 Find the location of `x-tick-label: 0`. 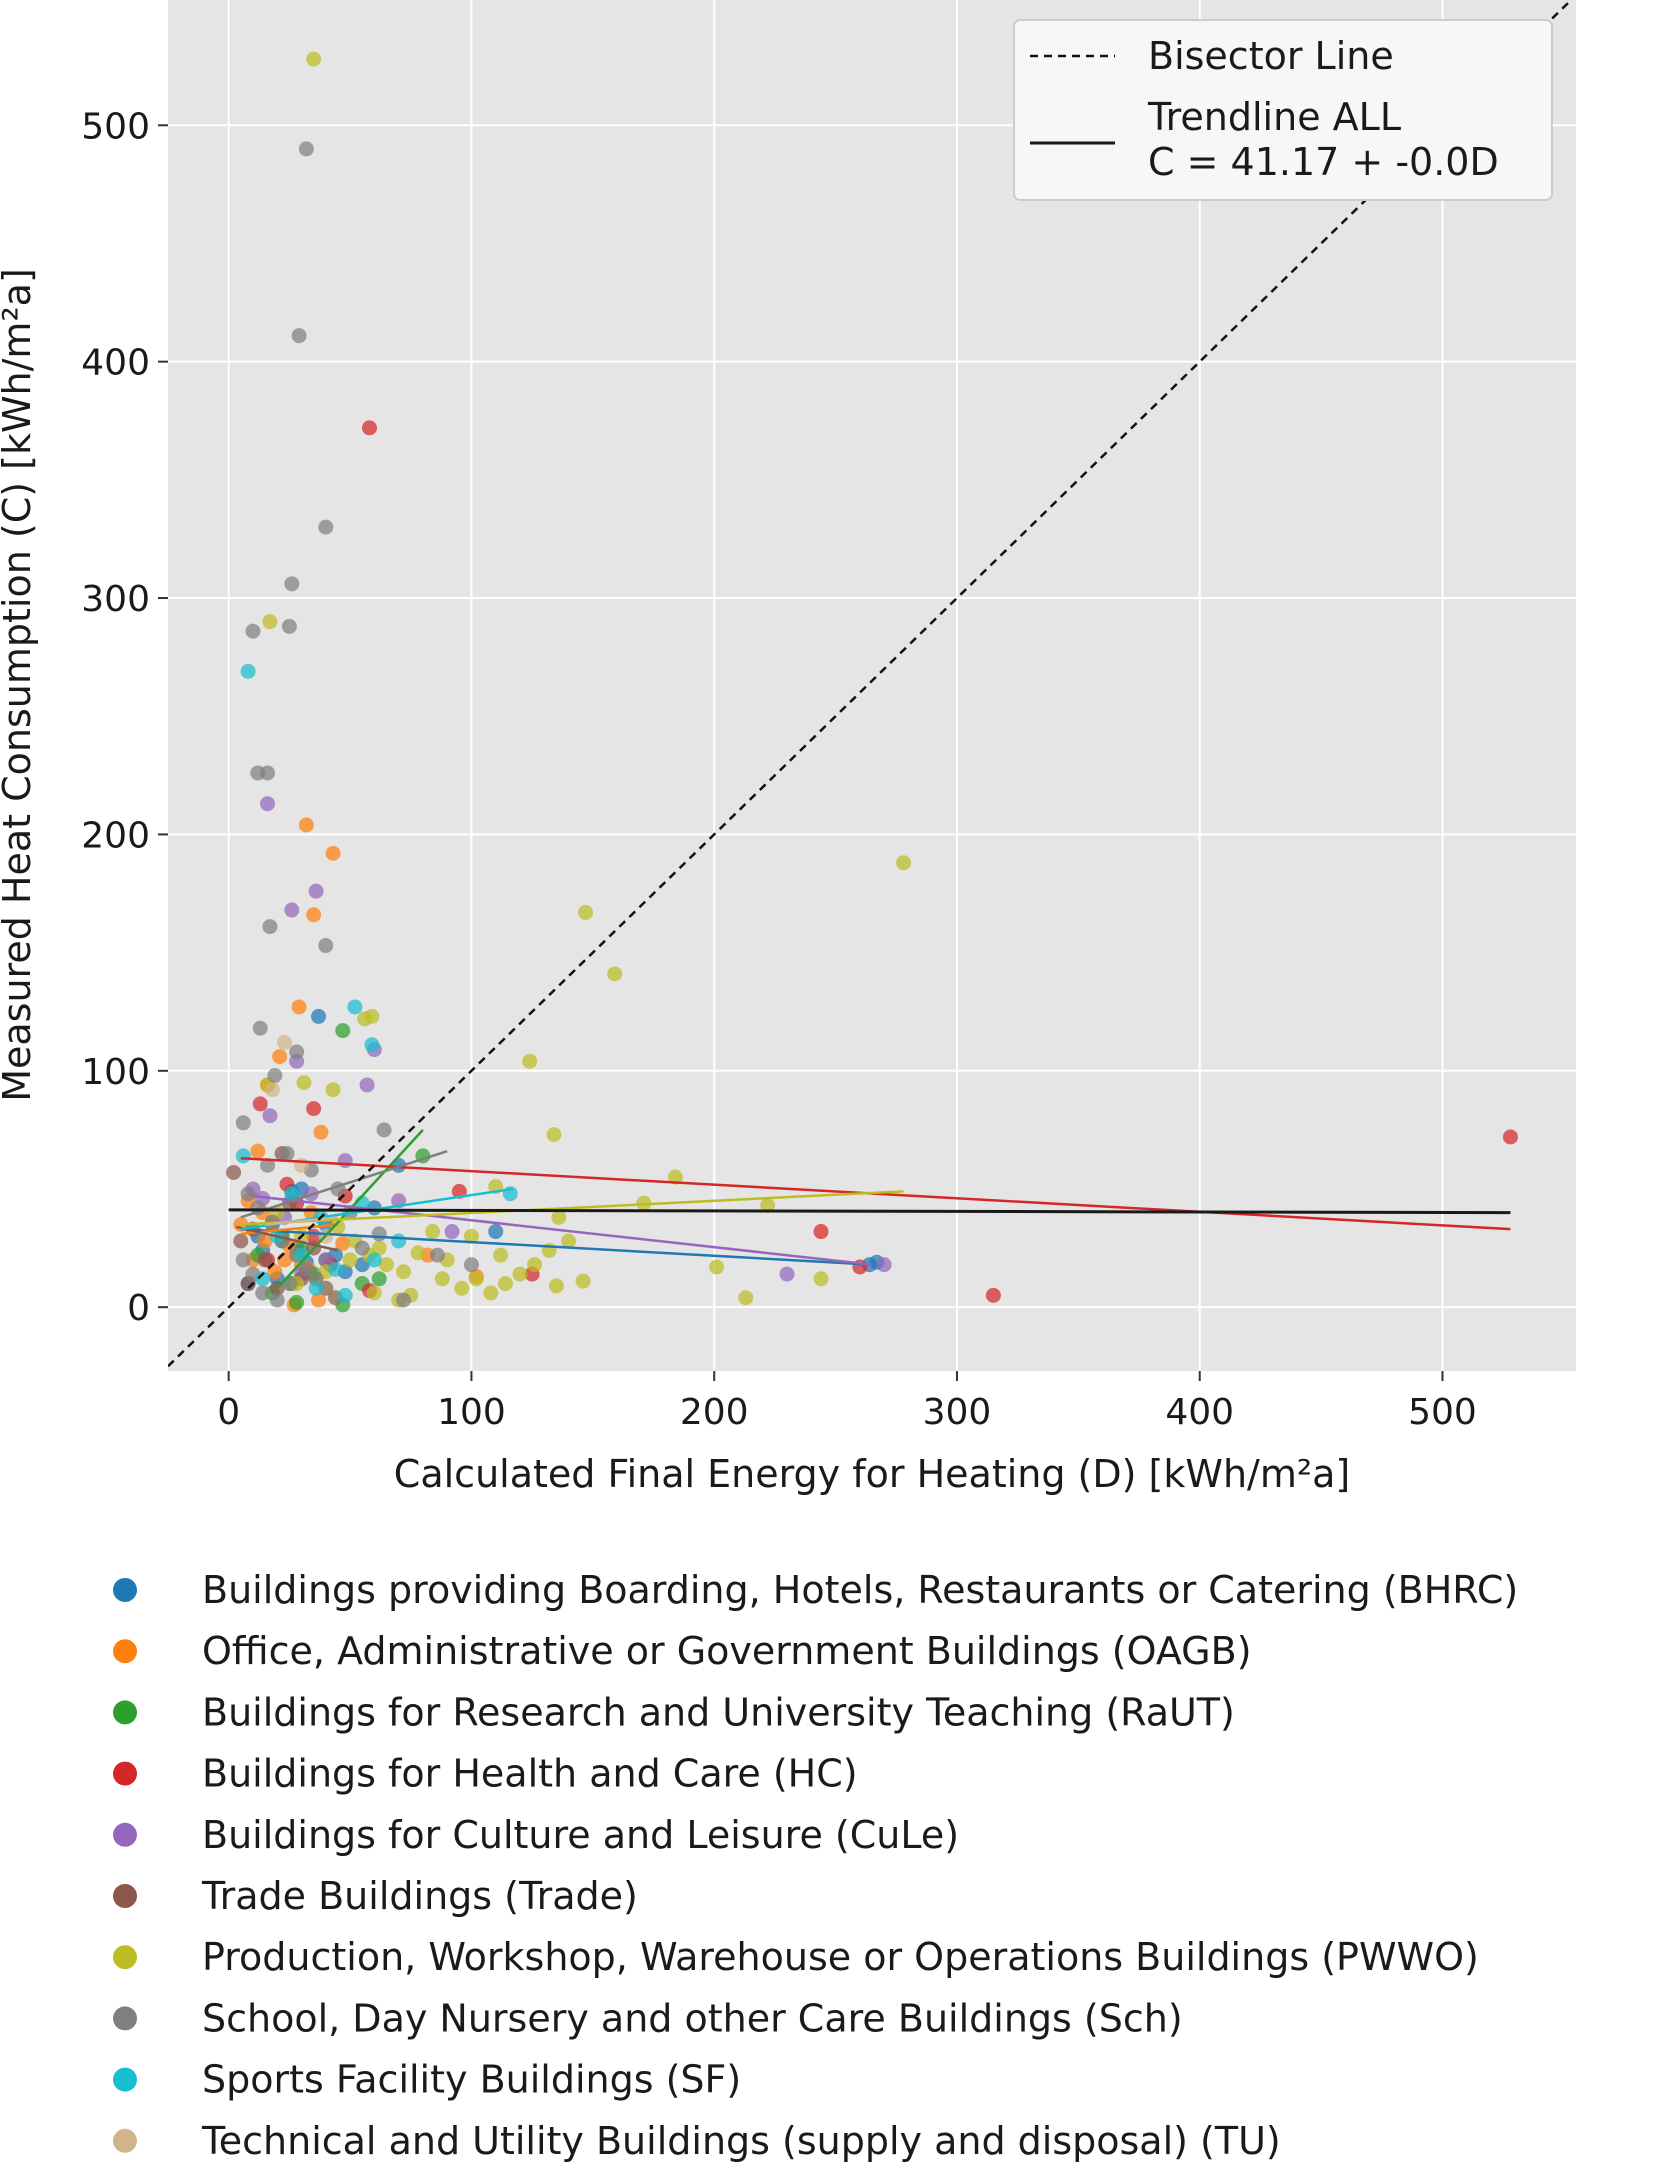

x-tick-label: 0 is located at coordinates (228, 1412).